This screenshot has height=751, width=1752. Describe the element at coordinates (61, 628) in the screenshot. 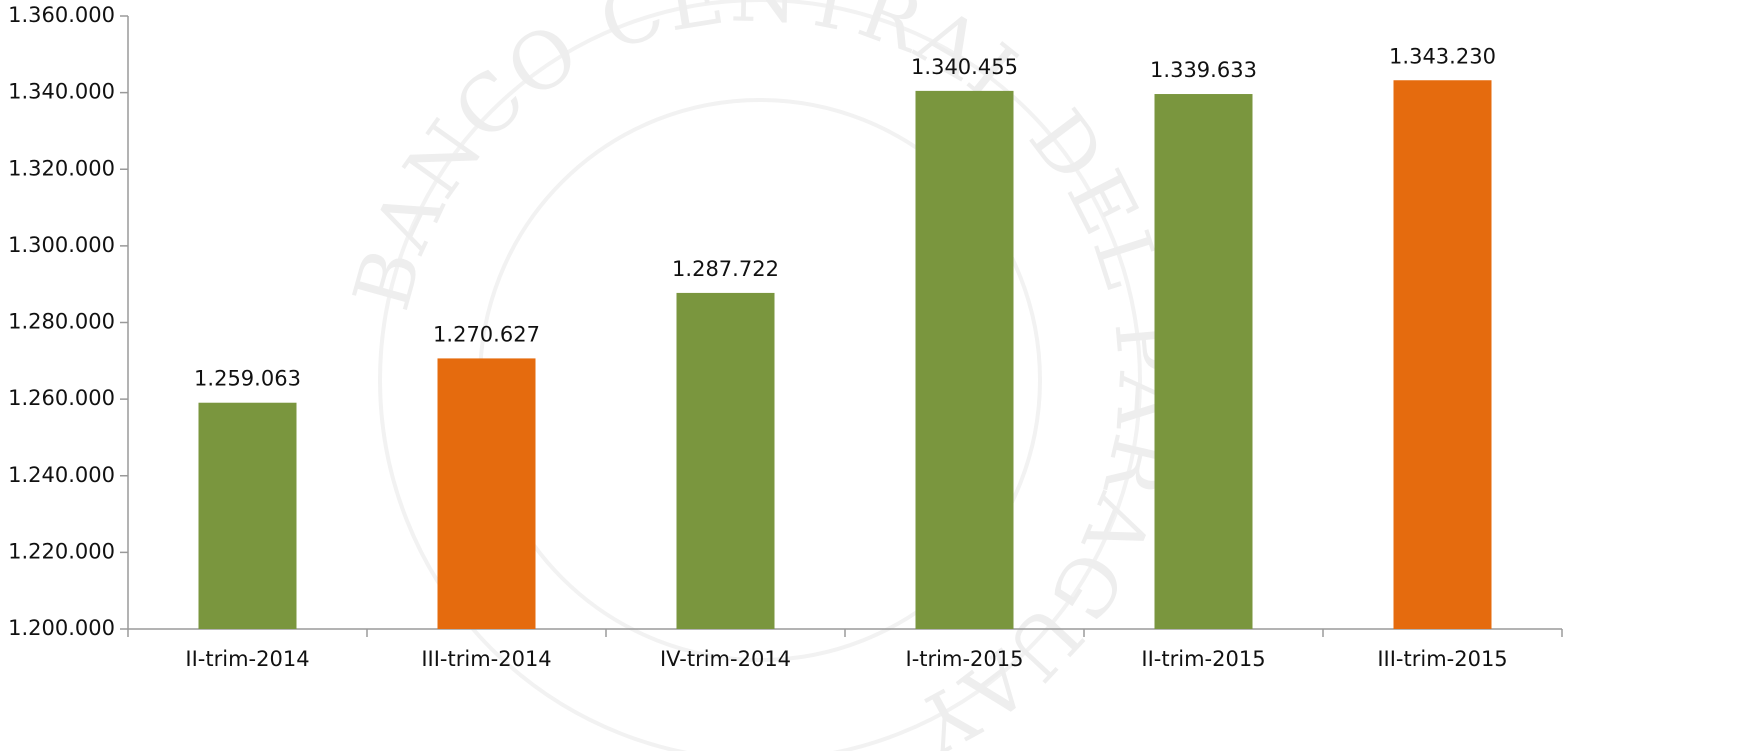

I see `y-tick-label: 1.200.000` at that location.